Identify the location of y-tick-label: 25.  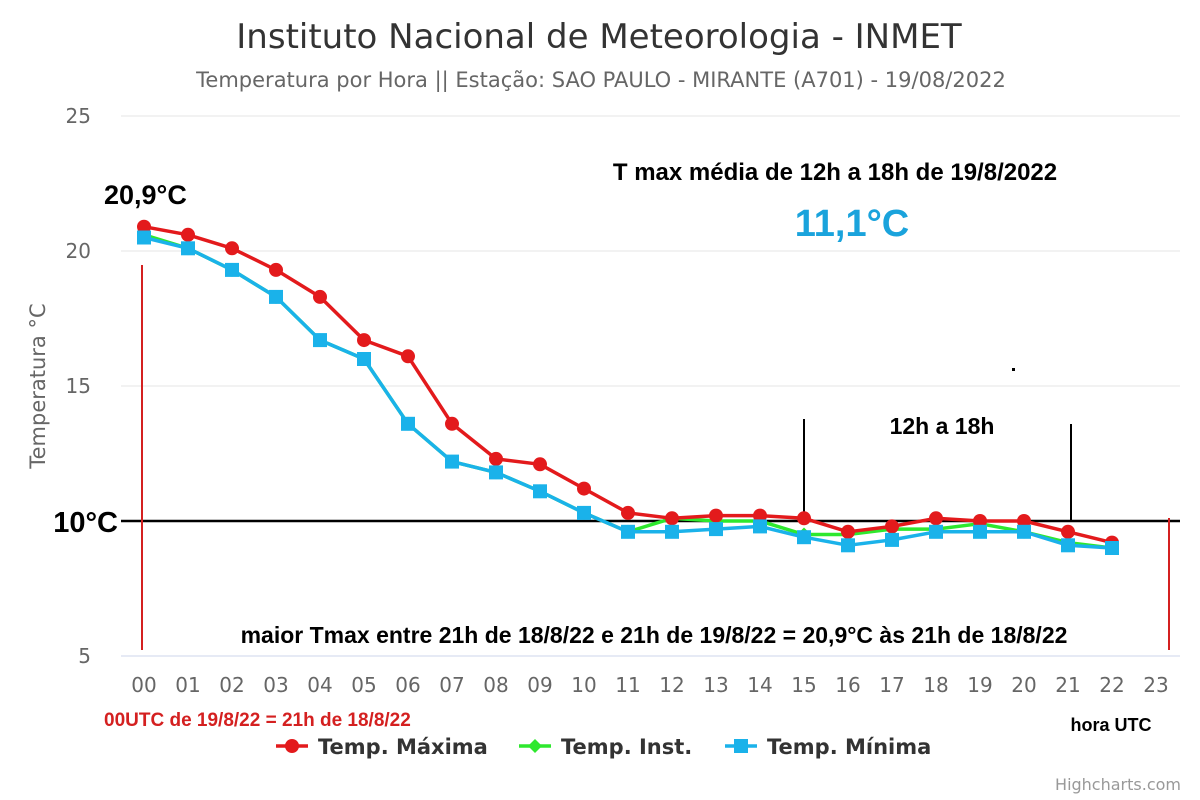
(78, 116).